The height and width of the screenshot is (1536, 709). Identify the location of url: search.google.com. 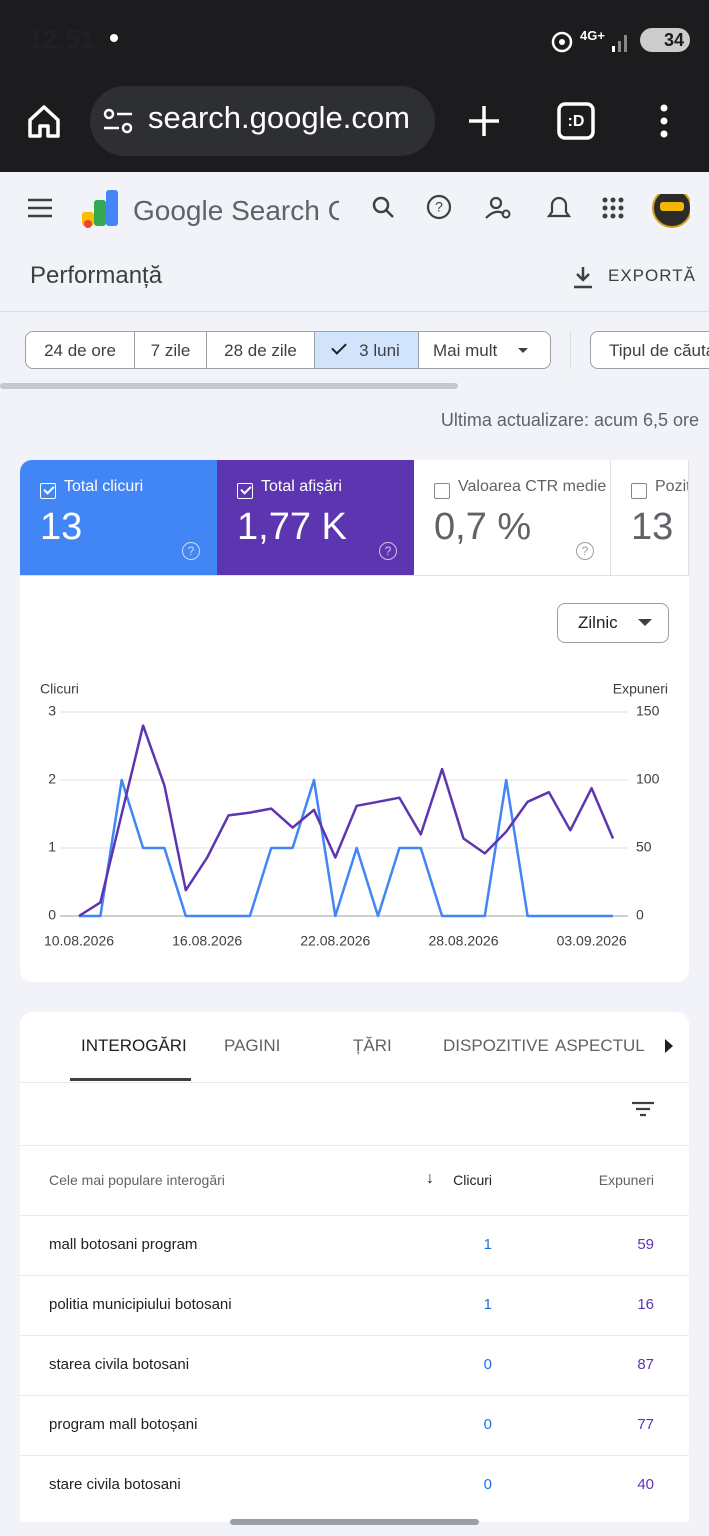
(279, 117).